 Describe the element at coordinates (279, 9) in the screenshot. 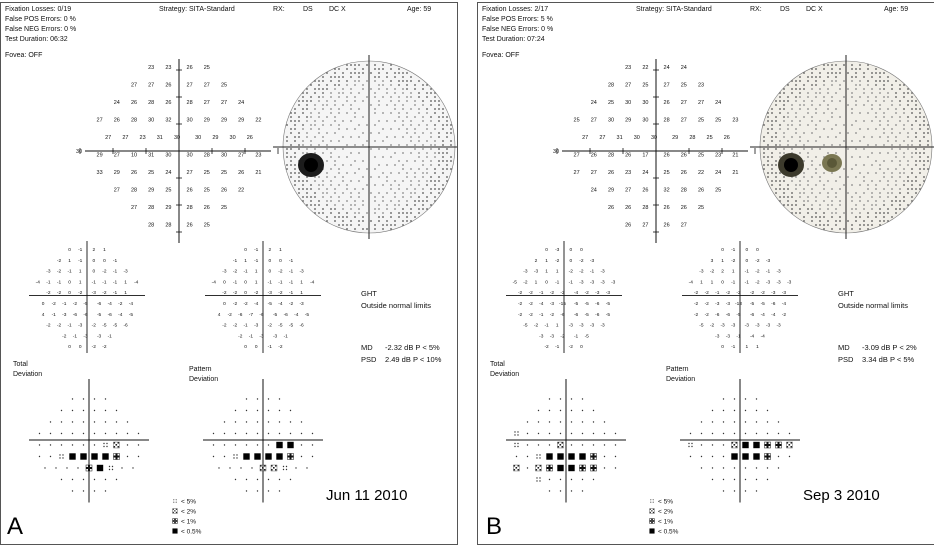

I see `rx-label: RX:` at that location.